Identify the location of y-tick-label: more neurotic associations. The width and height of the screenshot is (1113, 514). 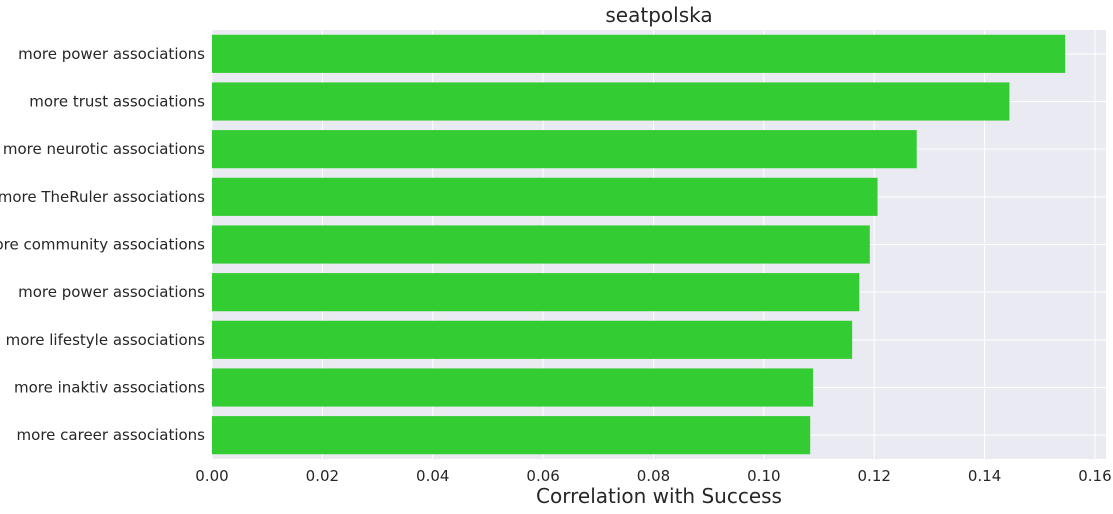
(104, 149).